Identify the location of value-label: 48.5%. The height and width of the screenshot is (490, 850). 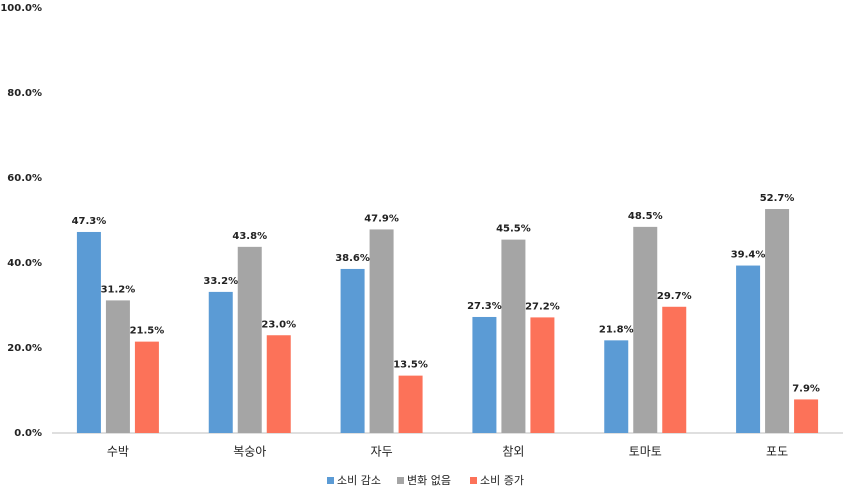
(645, 216).